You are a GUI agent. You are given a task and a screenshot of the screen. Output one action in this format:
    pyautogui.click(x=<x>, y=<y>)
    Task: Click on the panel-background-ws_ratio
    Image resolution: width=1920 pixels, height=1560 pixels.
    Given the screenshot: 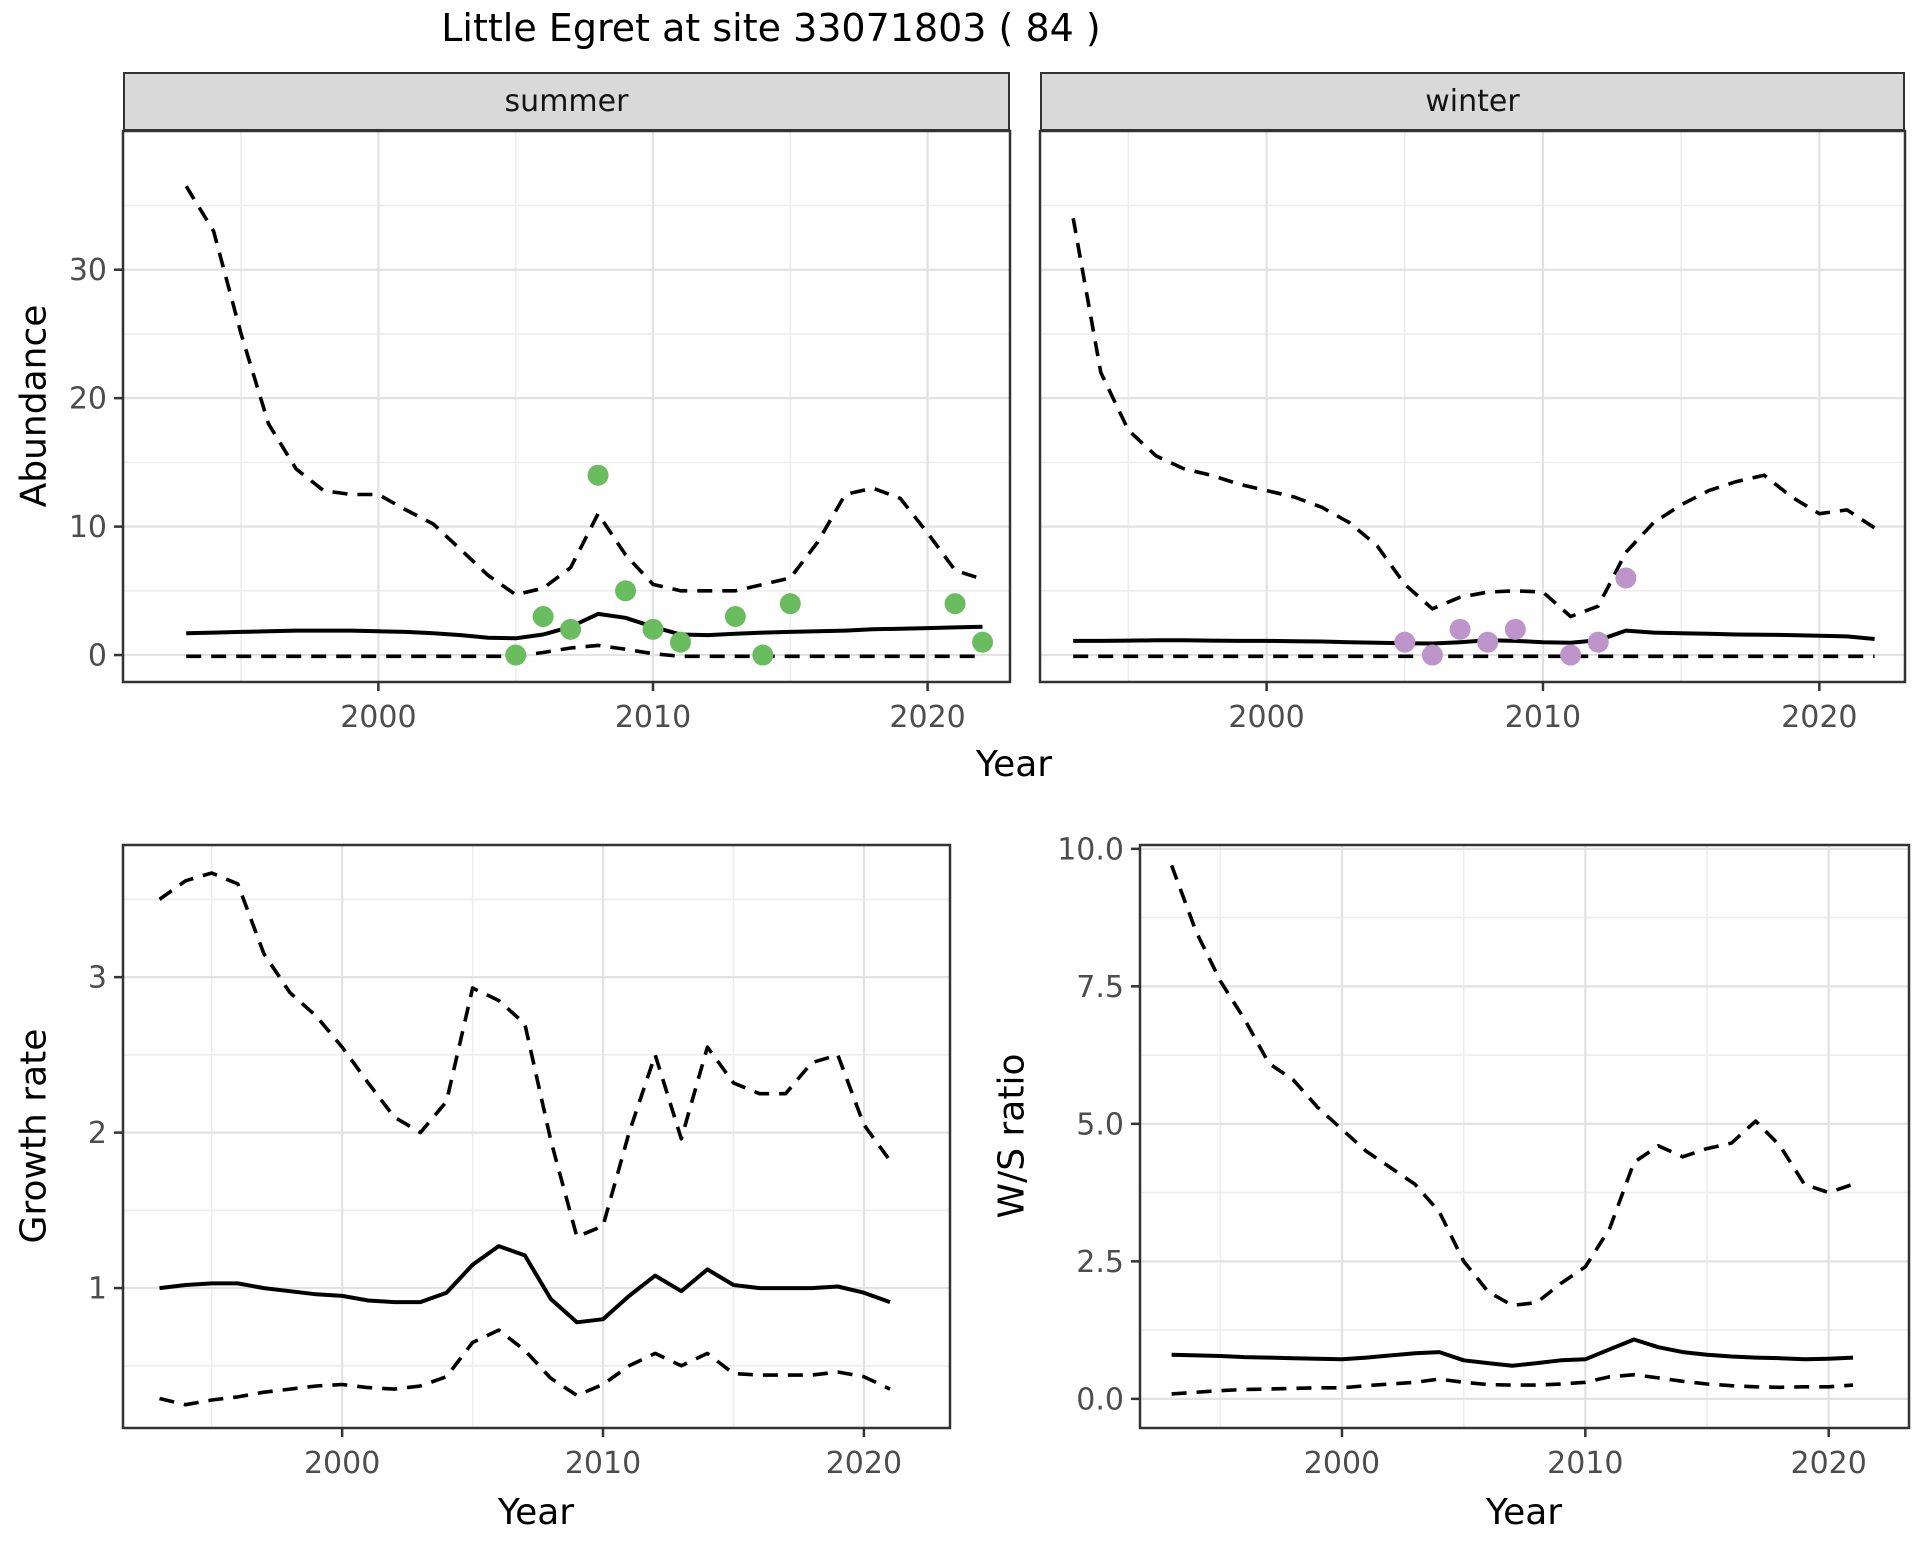 What is the action you would take?
    pyautogui.click(x=1524, y=1136)
    